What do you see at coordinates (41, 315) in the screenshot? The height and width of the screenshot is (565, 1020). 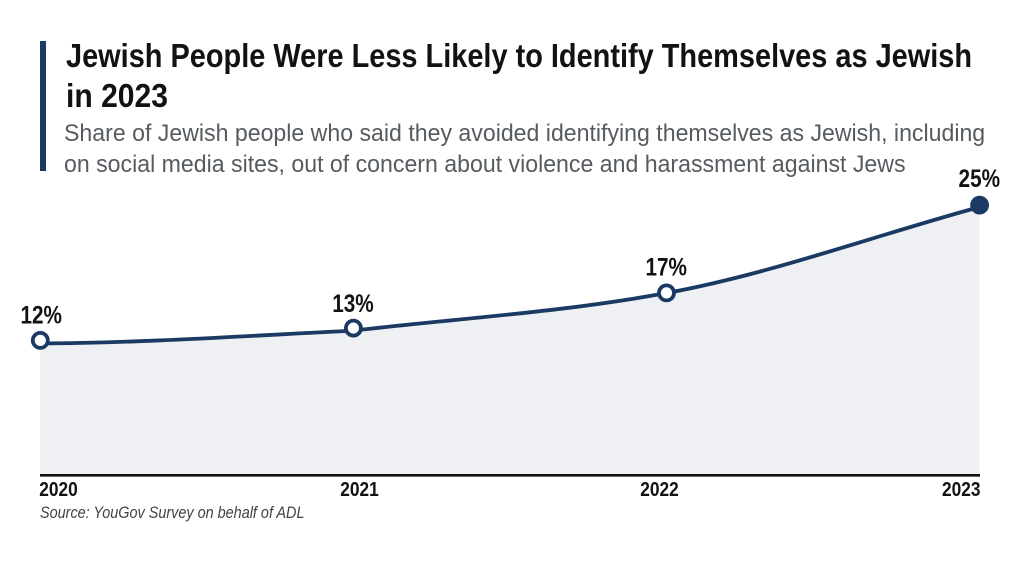 I see `svg-text: 12%` at bounding box center [41, 315].